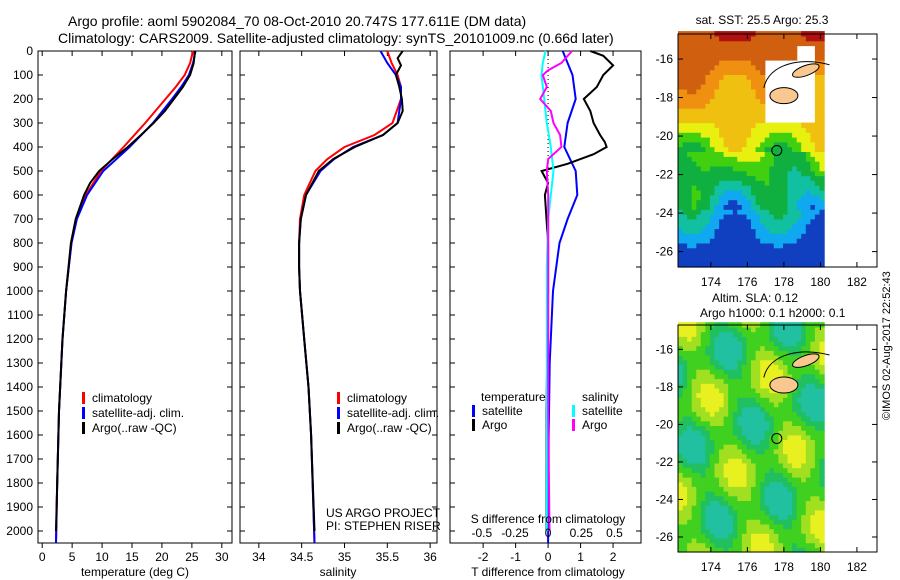 This screenshot has height=580, width=900. Describe the element at coordinates (19, 291) in the screenshot. I see `y-tick-label: 1000` at that location.